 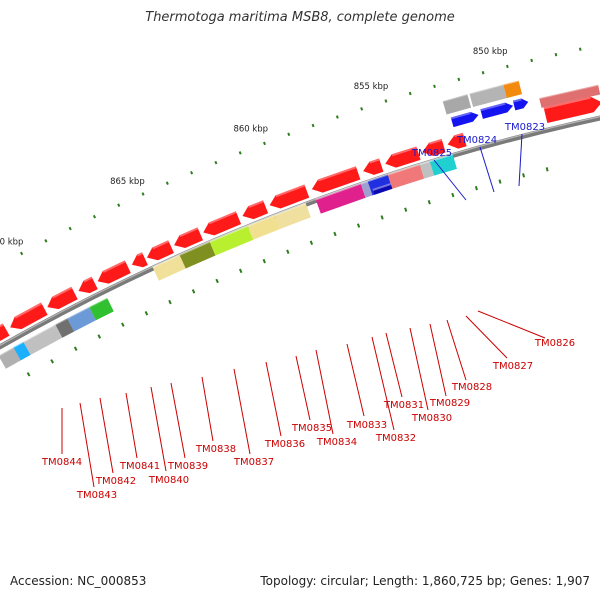 I want to click on gene-label-tm0844: TM0844, so click(x=61, y=462).